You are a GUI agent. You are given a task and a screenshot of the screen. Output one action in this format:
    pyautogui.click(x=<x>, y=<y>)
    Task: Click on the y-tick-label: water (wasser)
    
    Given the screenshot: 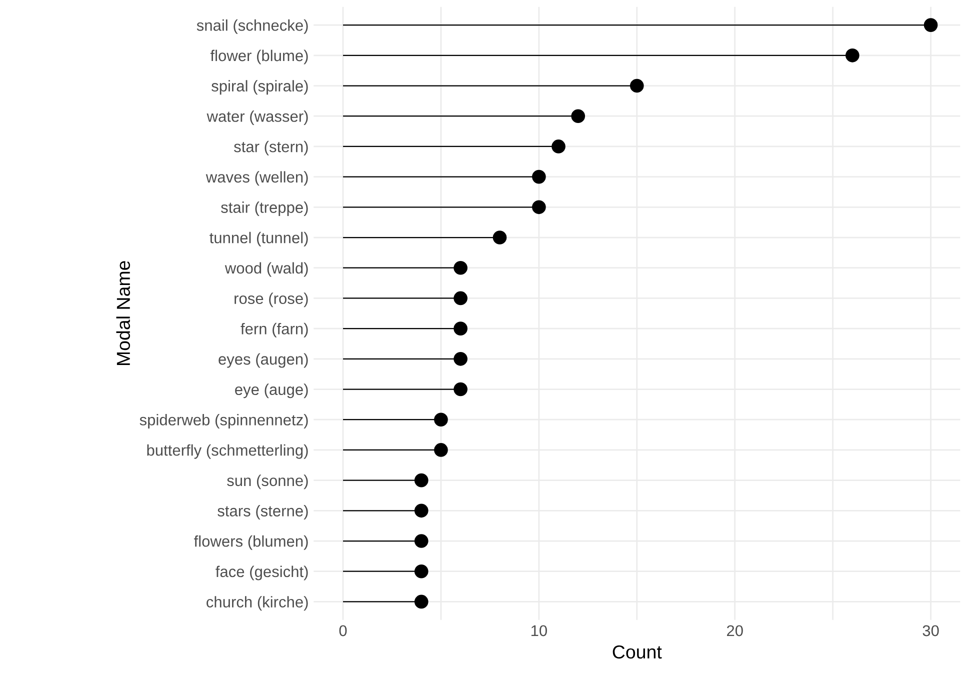 What is the action you would take?
    pyautogui.click(x=257, y=117)
    